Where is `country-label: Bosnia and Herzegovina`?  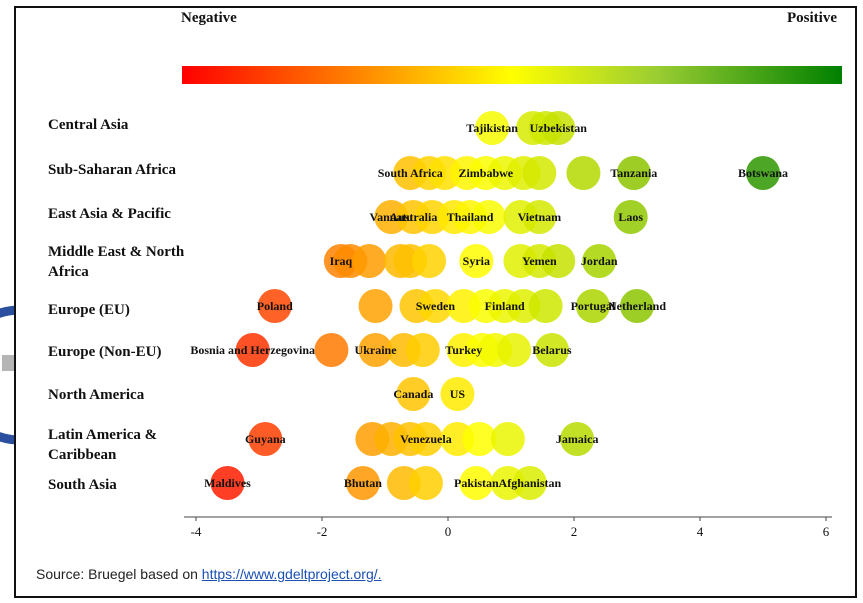 country-label: Bosnia and Herzegovina is located at coordinates (252, 350).